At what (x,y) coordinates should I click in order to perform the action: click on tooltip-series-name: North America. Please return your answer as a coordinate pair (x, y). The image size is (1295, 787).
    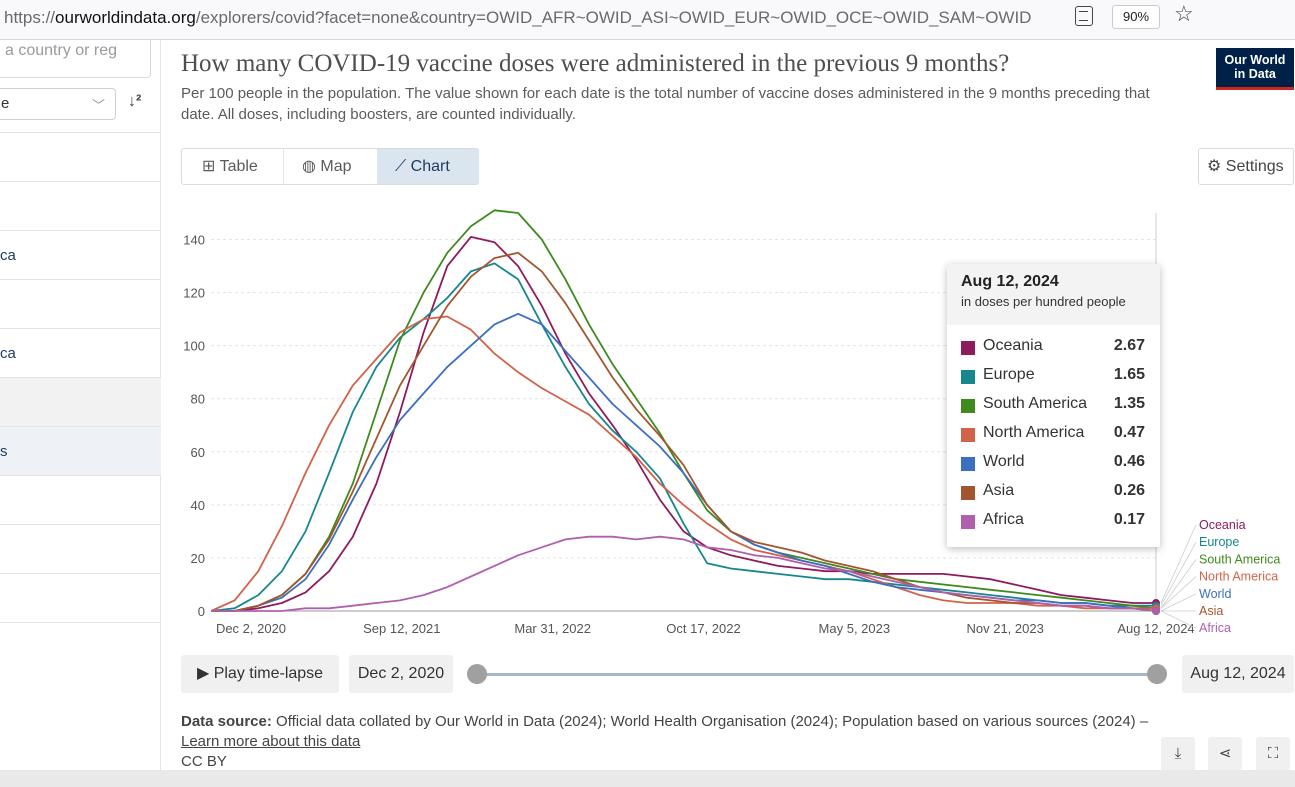
    Looking at the image, I should click on (1034, 432).